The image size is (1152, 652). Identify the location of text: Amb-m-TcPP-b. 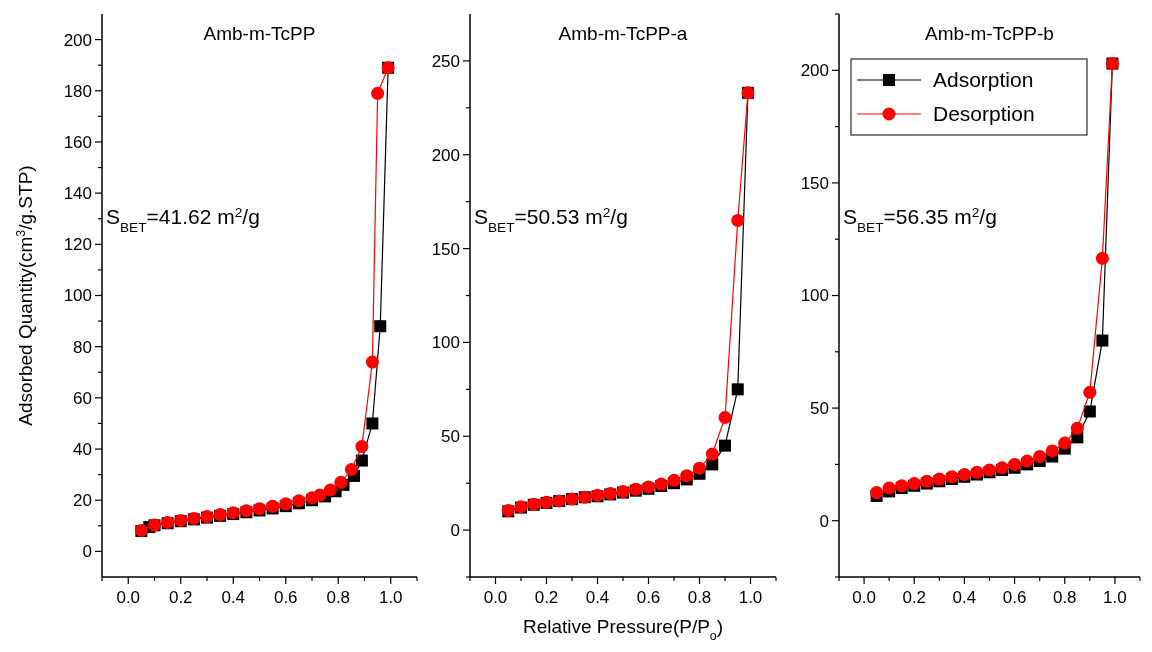
(989, 33).